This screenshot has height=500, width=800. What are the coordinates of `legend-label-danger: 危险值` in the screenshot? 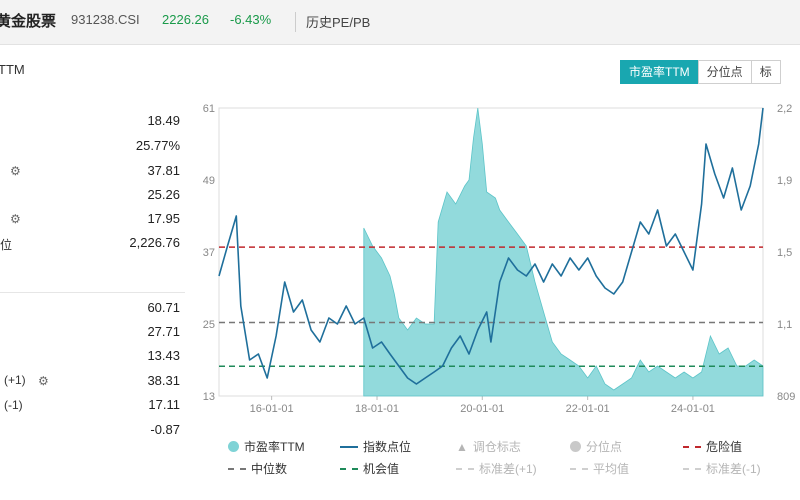 It's located at (724, 447).